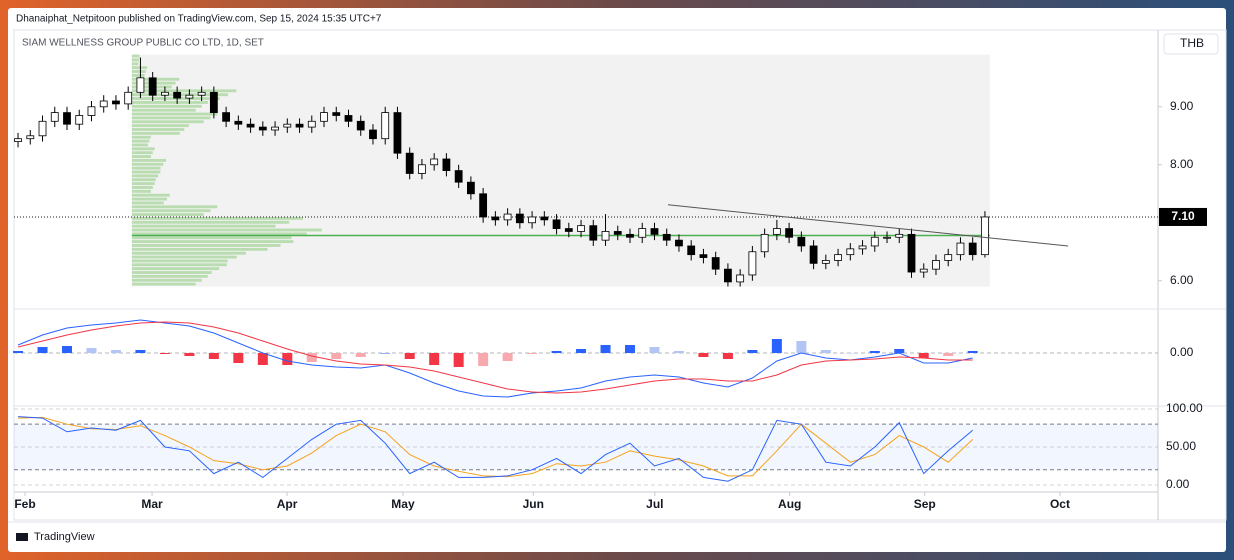 The image size is (1234, 560). Describe the element at coordinates (1060, 504) in the screenshot. I see `x-tick-label: Oct` at that location.